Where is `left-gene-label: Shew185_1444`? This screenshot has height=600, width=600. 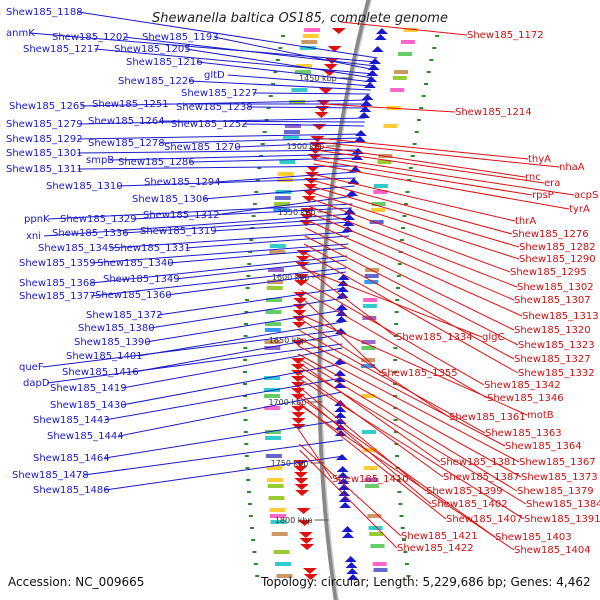 left-gene-label: Shew185_1444 is located at coordinates (85, 436).